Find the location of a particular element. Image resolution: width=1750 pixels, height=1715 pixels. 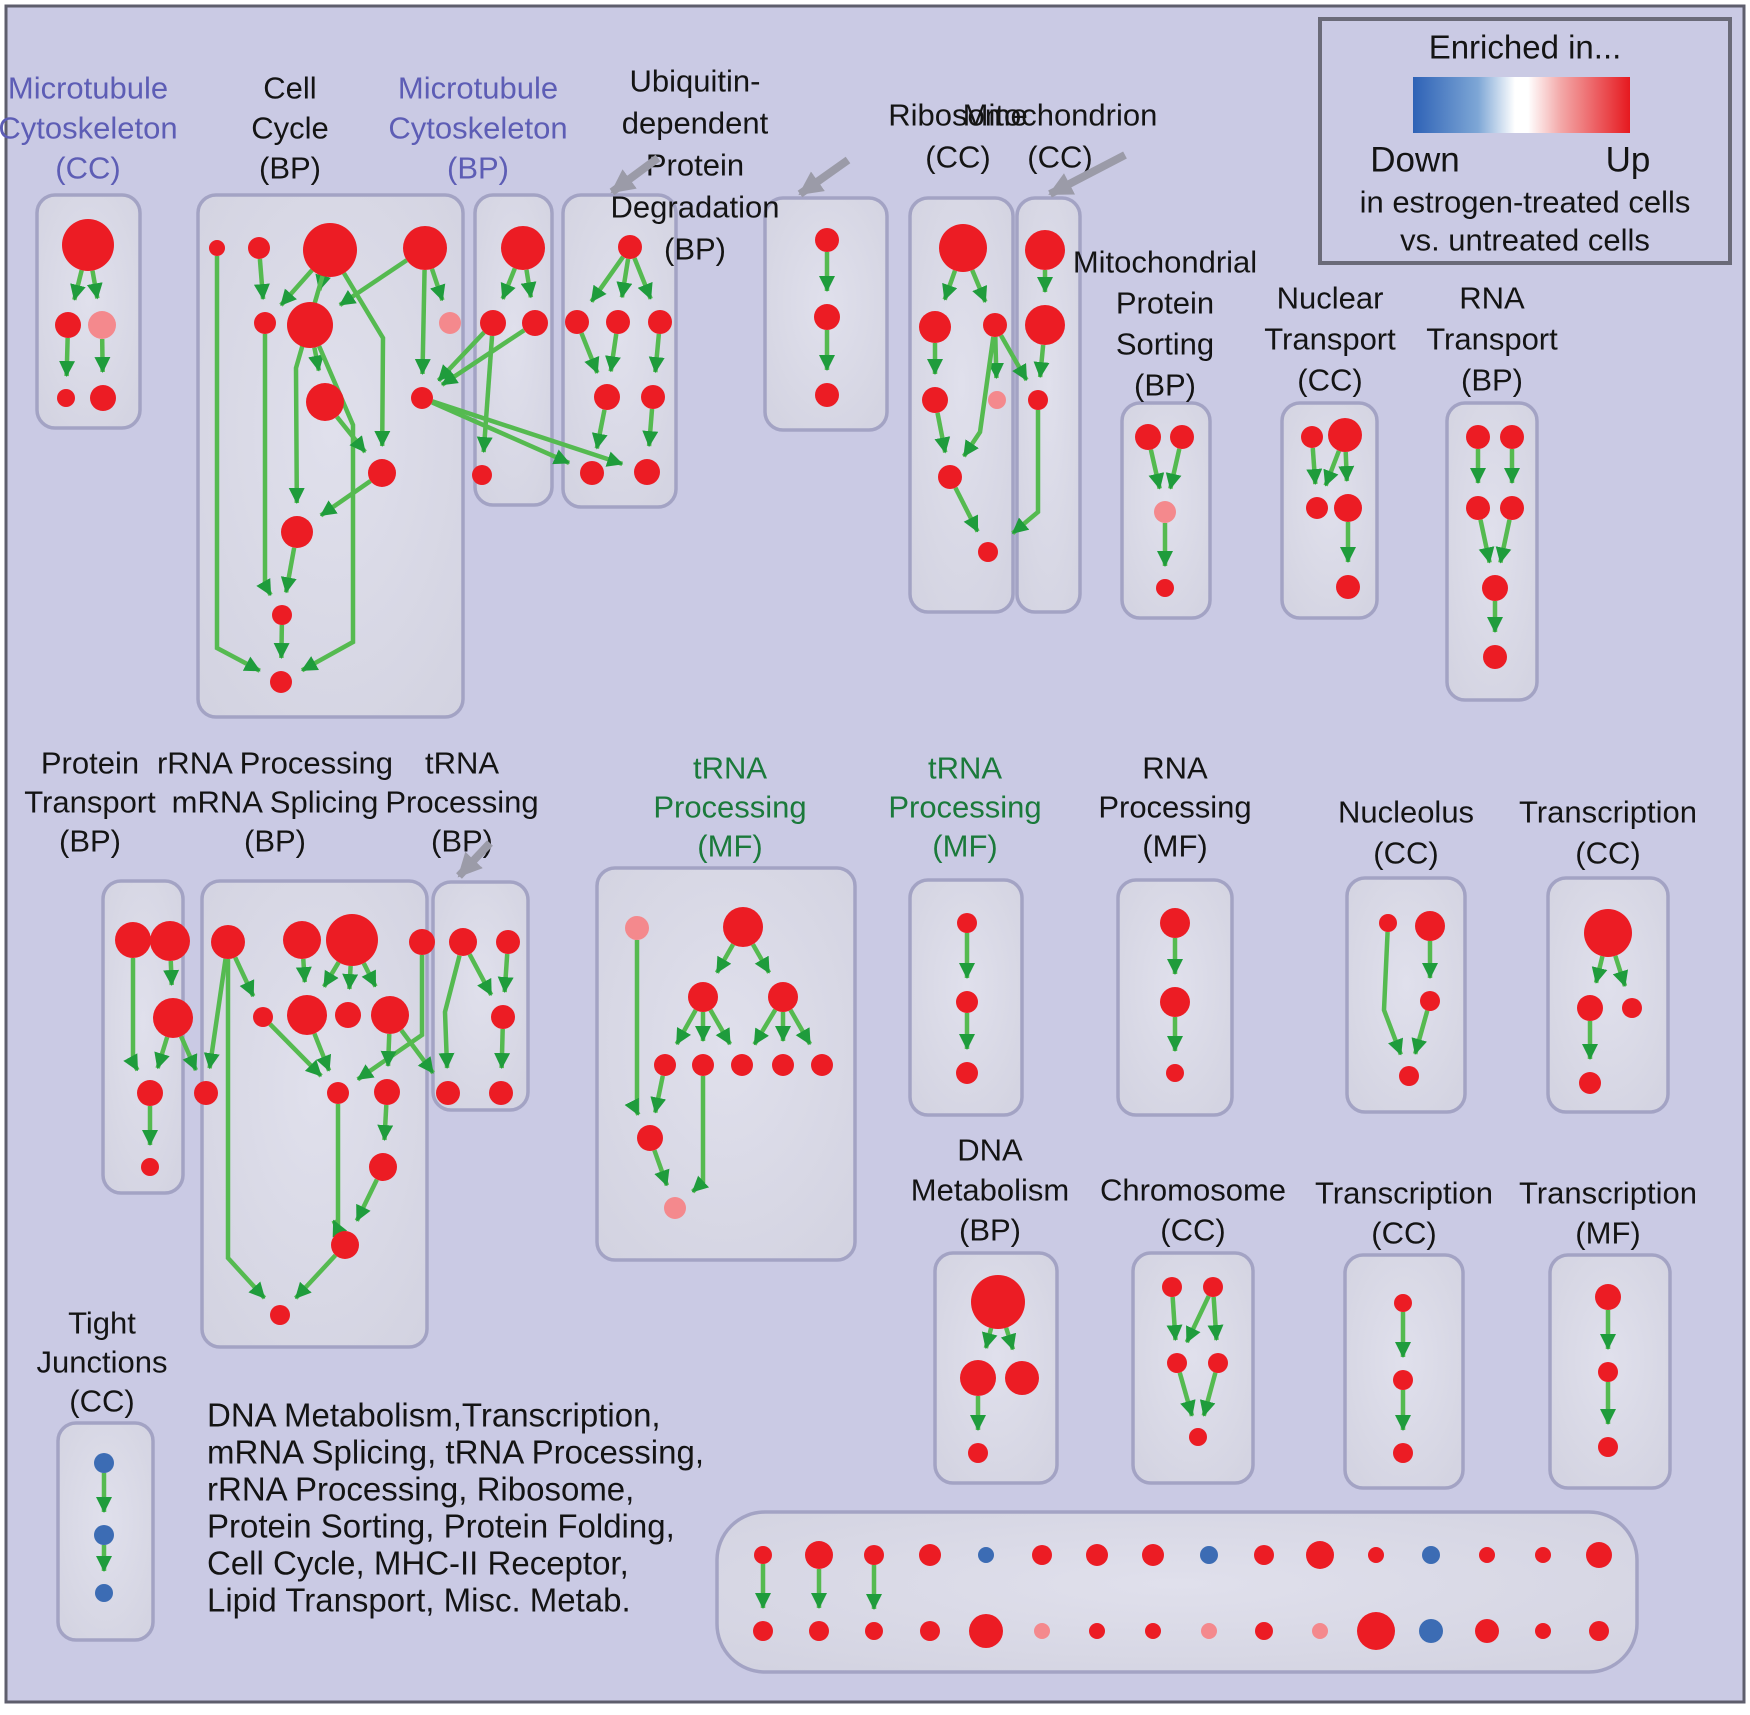

cluster-label-mitochondrial-protein-sorting-bp: Mitochondrial is located at coordinates (1165, 262).